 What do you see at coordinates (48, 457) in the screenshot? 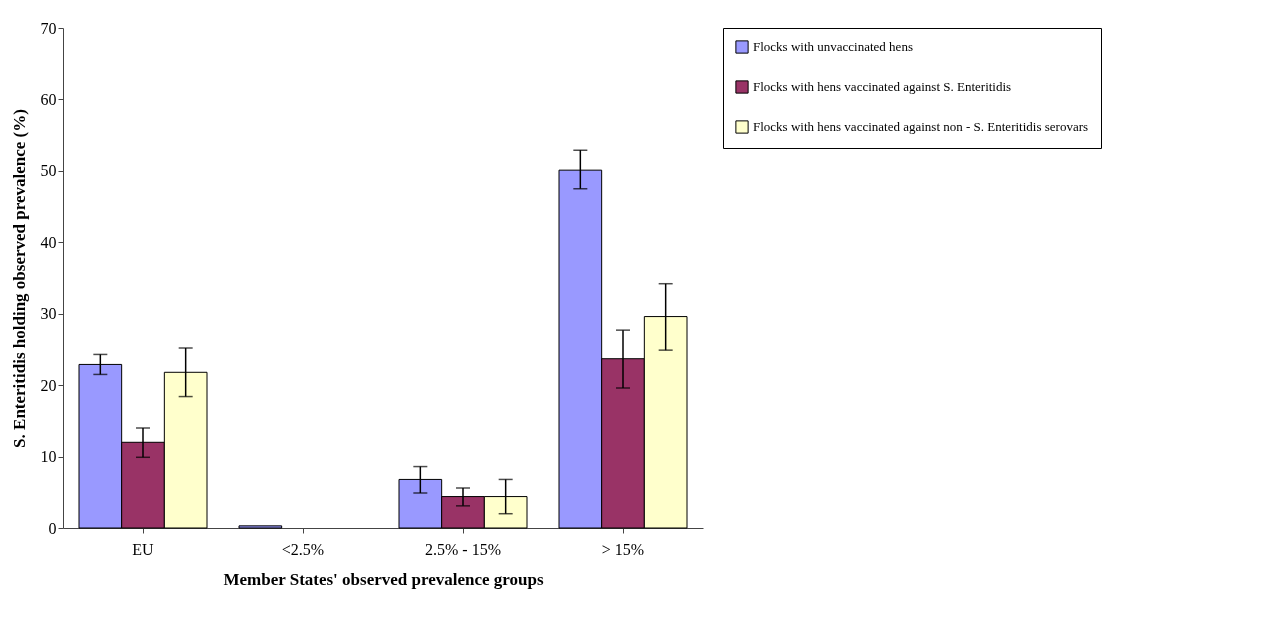
I see `y-tick-label: 10` at bounding box center [48, 457].